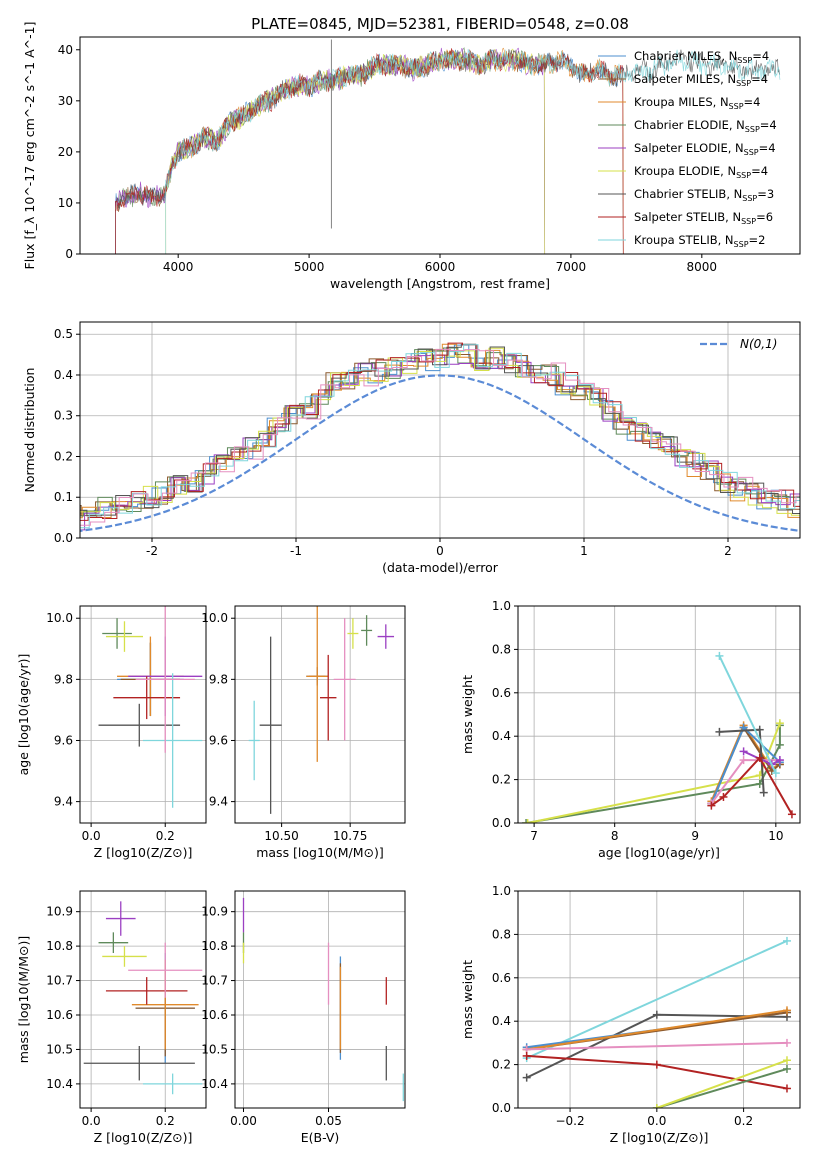 The image size is (819, 1170). Describe the element at coordinates (214, 618) in the screenshot. I see `y-tick-label: 10.0` at that location.